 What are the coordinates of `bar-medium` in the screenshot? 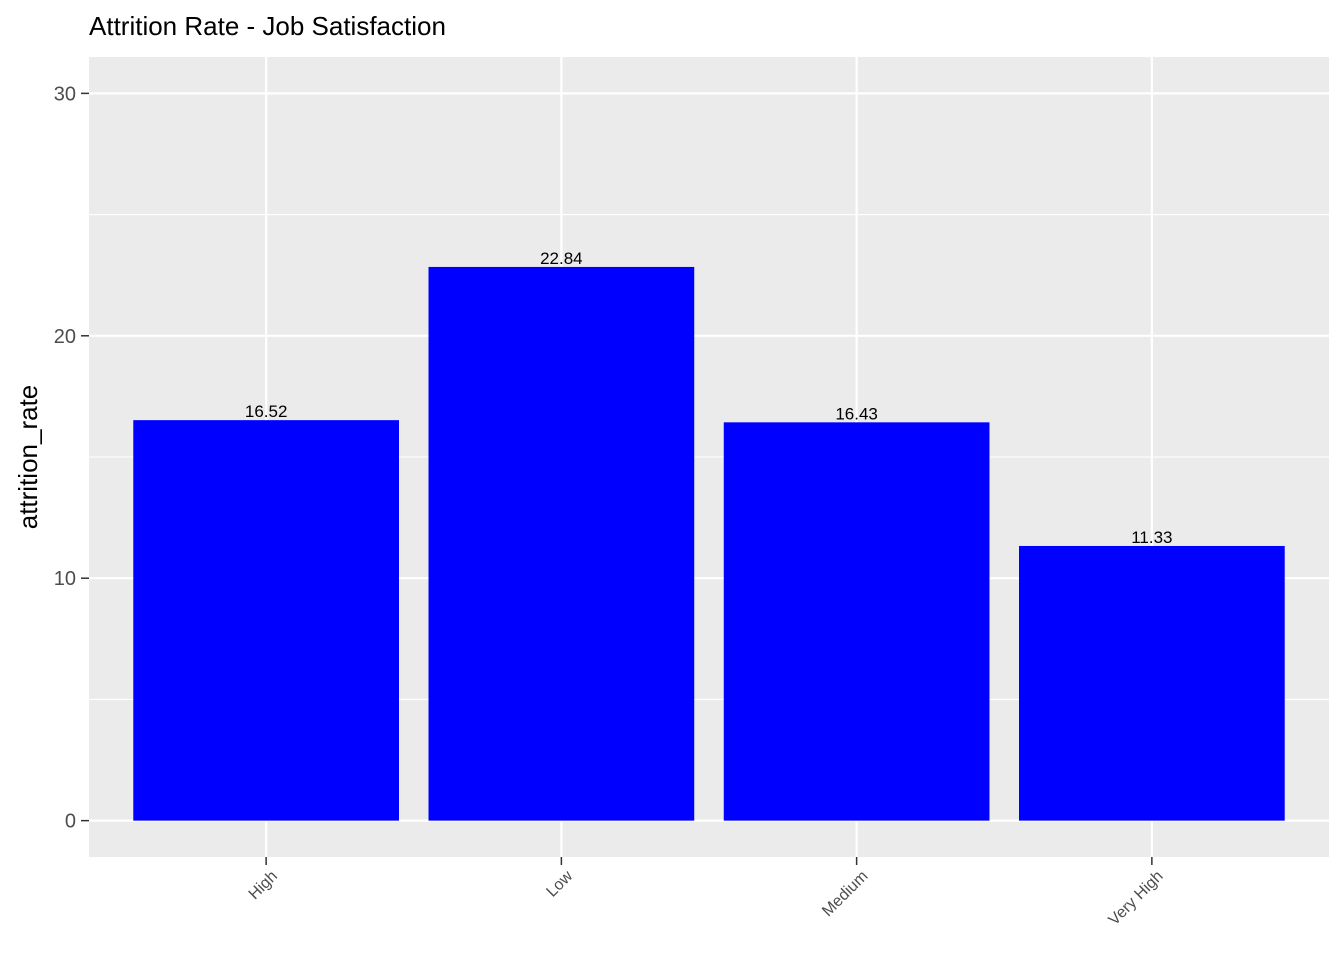 It's located at (856, 621).